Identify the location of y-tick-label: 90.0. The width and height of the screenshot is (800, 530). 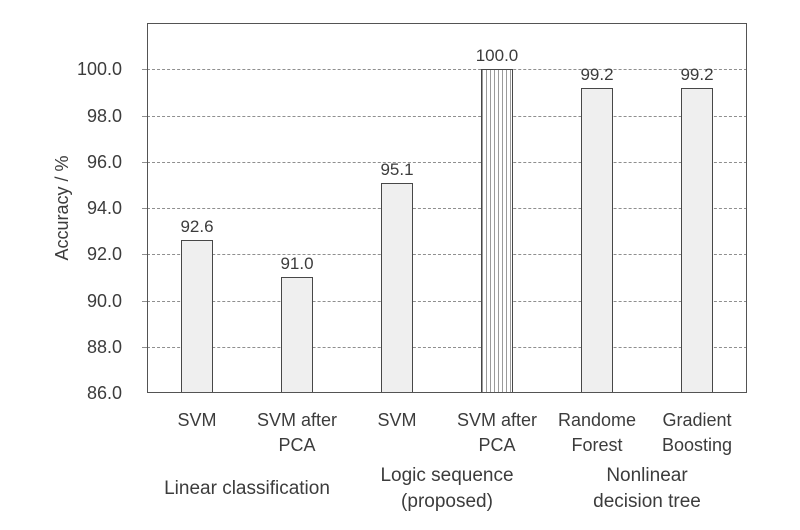
(104, 300).